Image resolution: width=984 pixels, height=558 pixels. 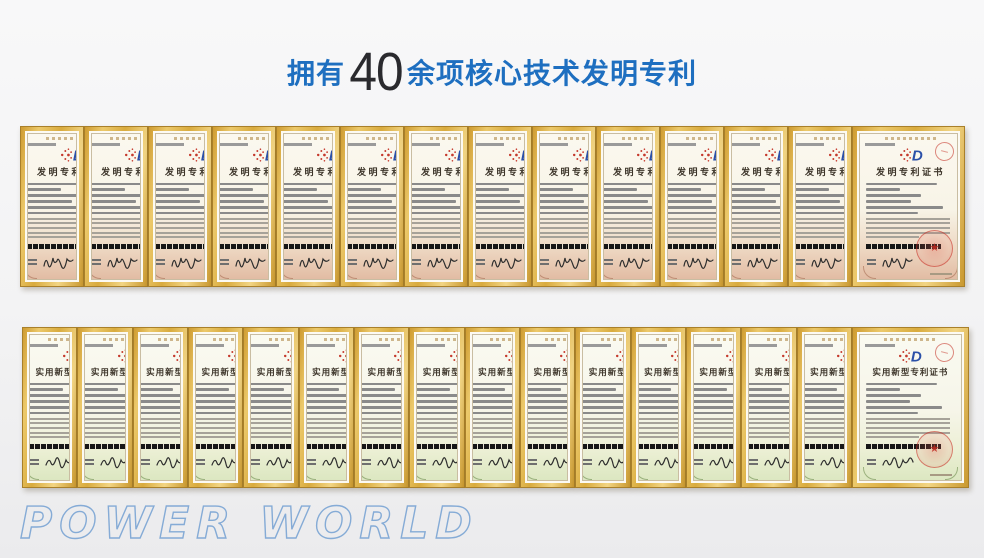 I want to click on certificate-mat: D 实用新型专利证书, so click(x=105, y=407).